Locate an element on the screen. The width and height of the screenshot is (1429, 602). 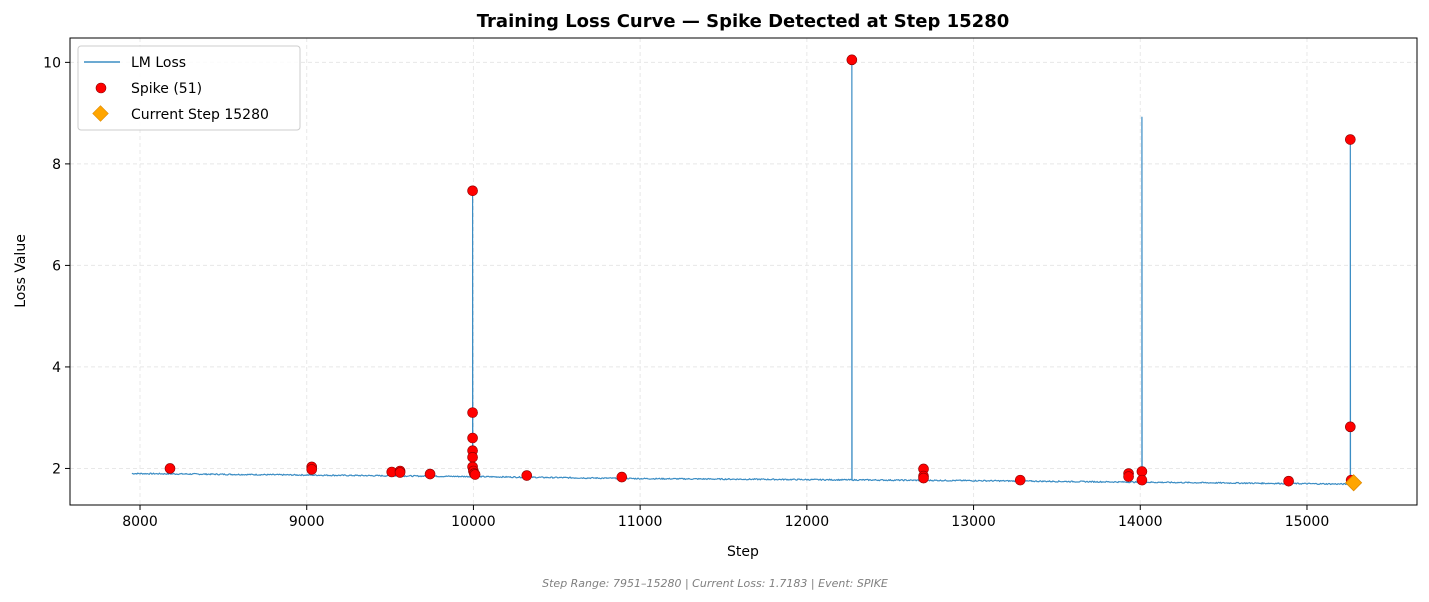
y-tick-label: 6 is located at coordinates (56, 266).